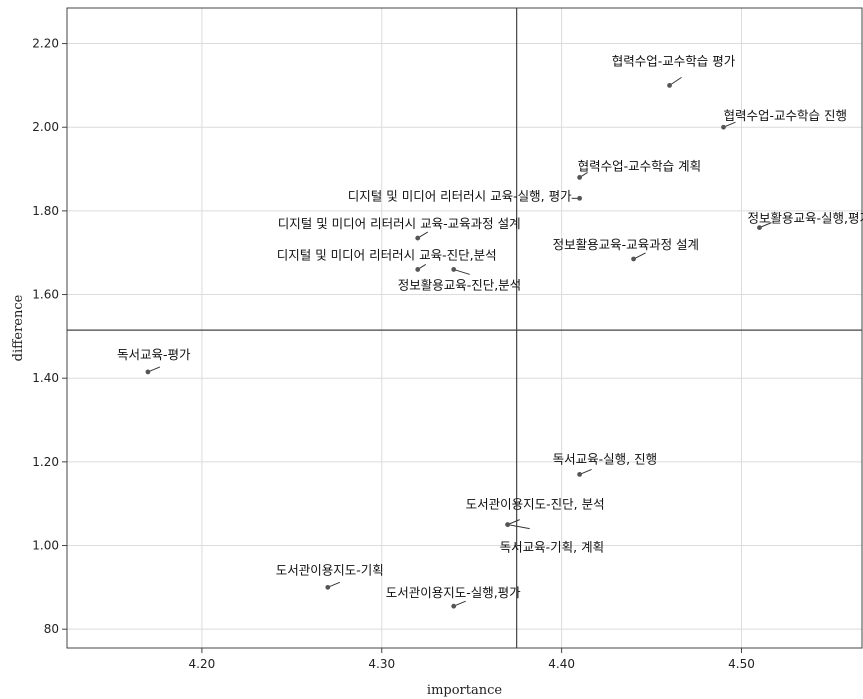 The width and height of the screenshot is (863, 699). I want to click on point-label: 디지털 및 미디어 리터러시 교육-교육과정 설계, so click(399, 223).